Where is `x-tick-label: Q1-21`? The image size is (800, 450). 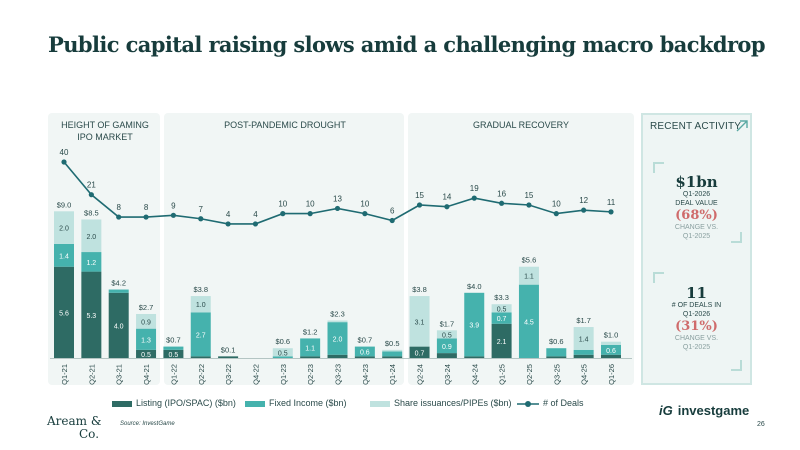 x-tick-label: Q1-21 is located at coordinates (64, 374).